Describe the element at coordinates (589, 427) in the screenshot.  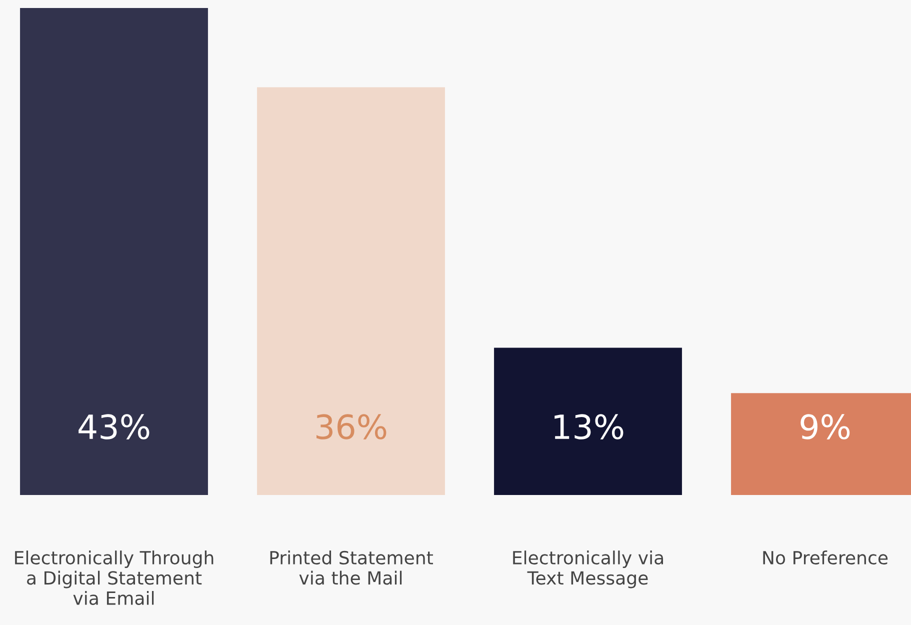
I see `data-label: 13%` at that location.